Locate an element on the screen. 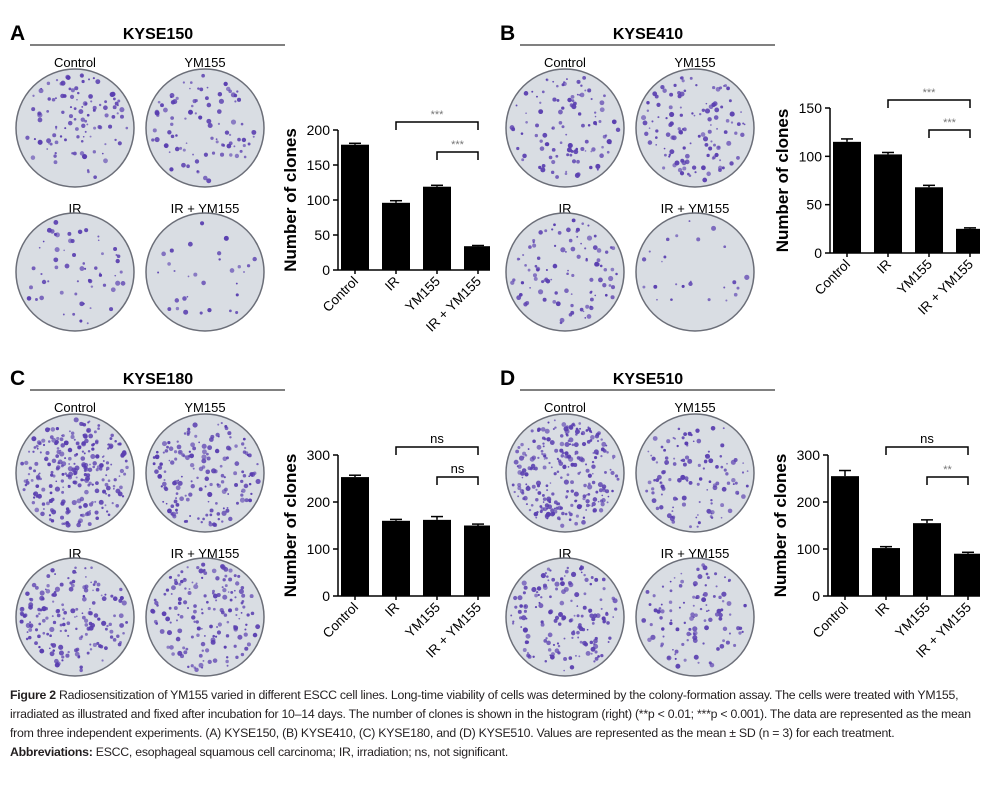  culture-dish is located at coordinates (205, 128).